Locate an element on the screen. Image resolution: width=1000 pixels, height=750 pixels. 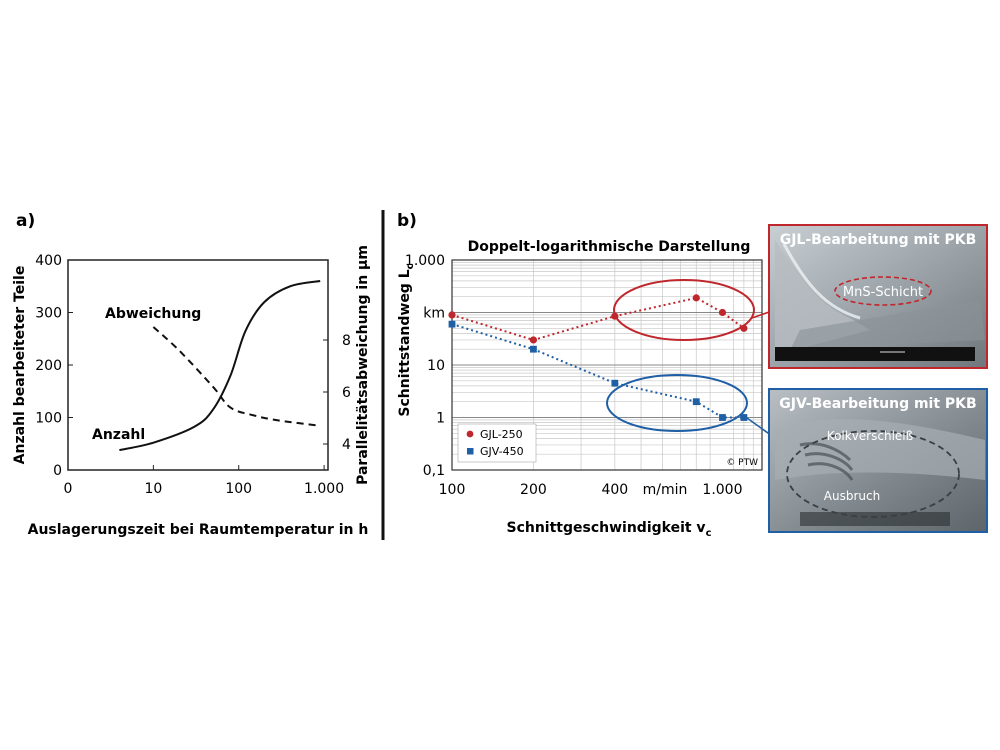
panel-a-x-ticks: 0 10 100 1.000 is located at coordinates (204, 481).